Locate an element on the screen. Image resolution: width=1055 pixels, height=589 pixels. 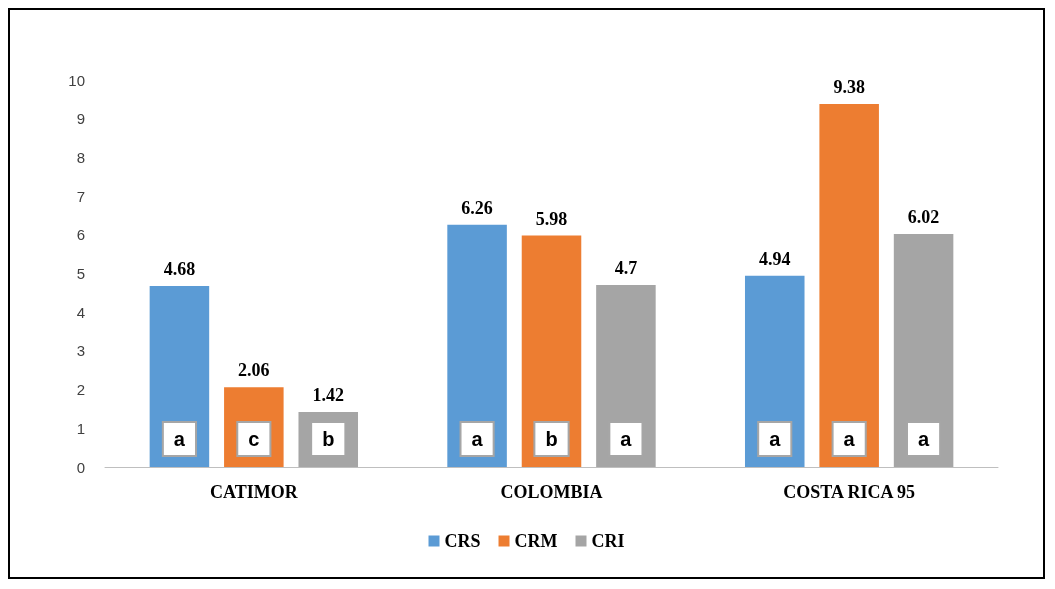
annotation: c is located at coordinates (254, 439).